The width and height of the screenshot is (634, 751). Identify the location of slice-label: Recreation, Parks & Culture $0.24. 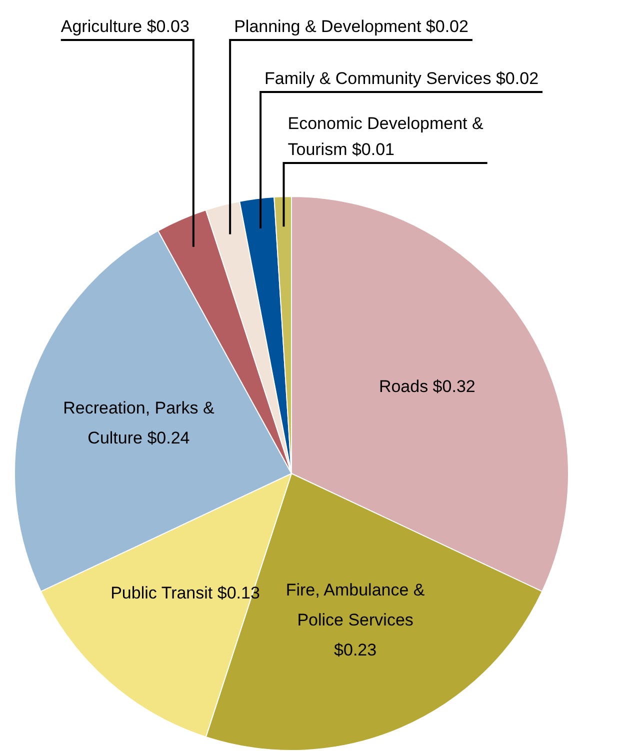
(139, 423).